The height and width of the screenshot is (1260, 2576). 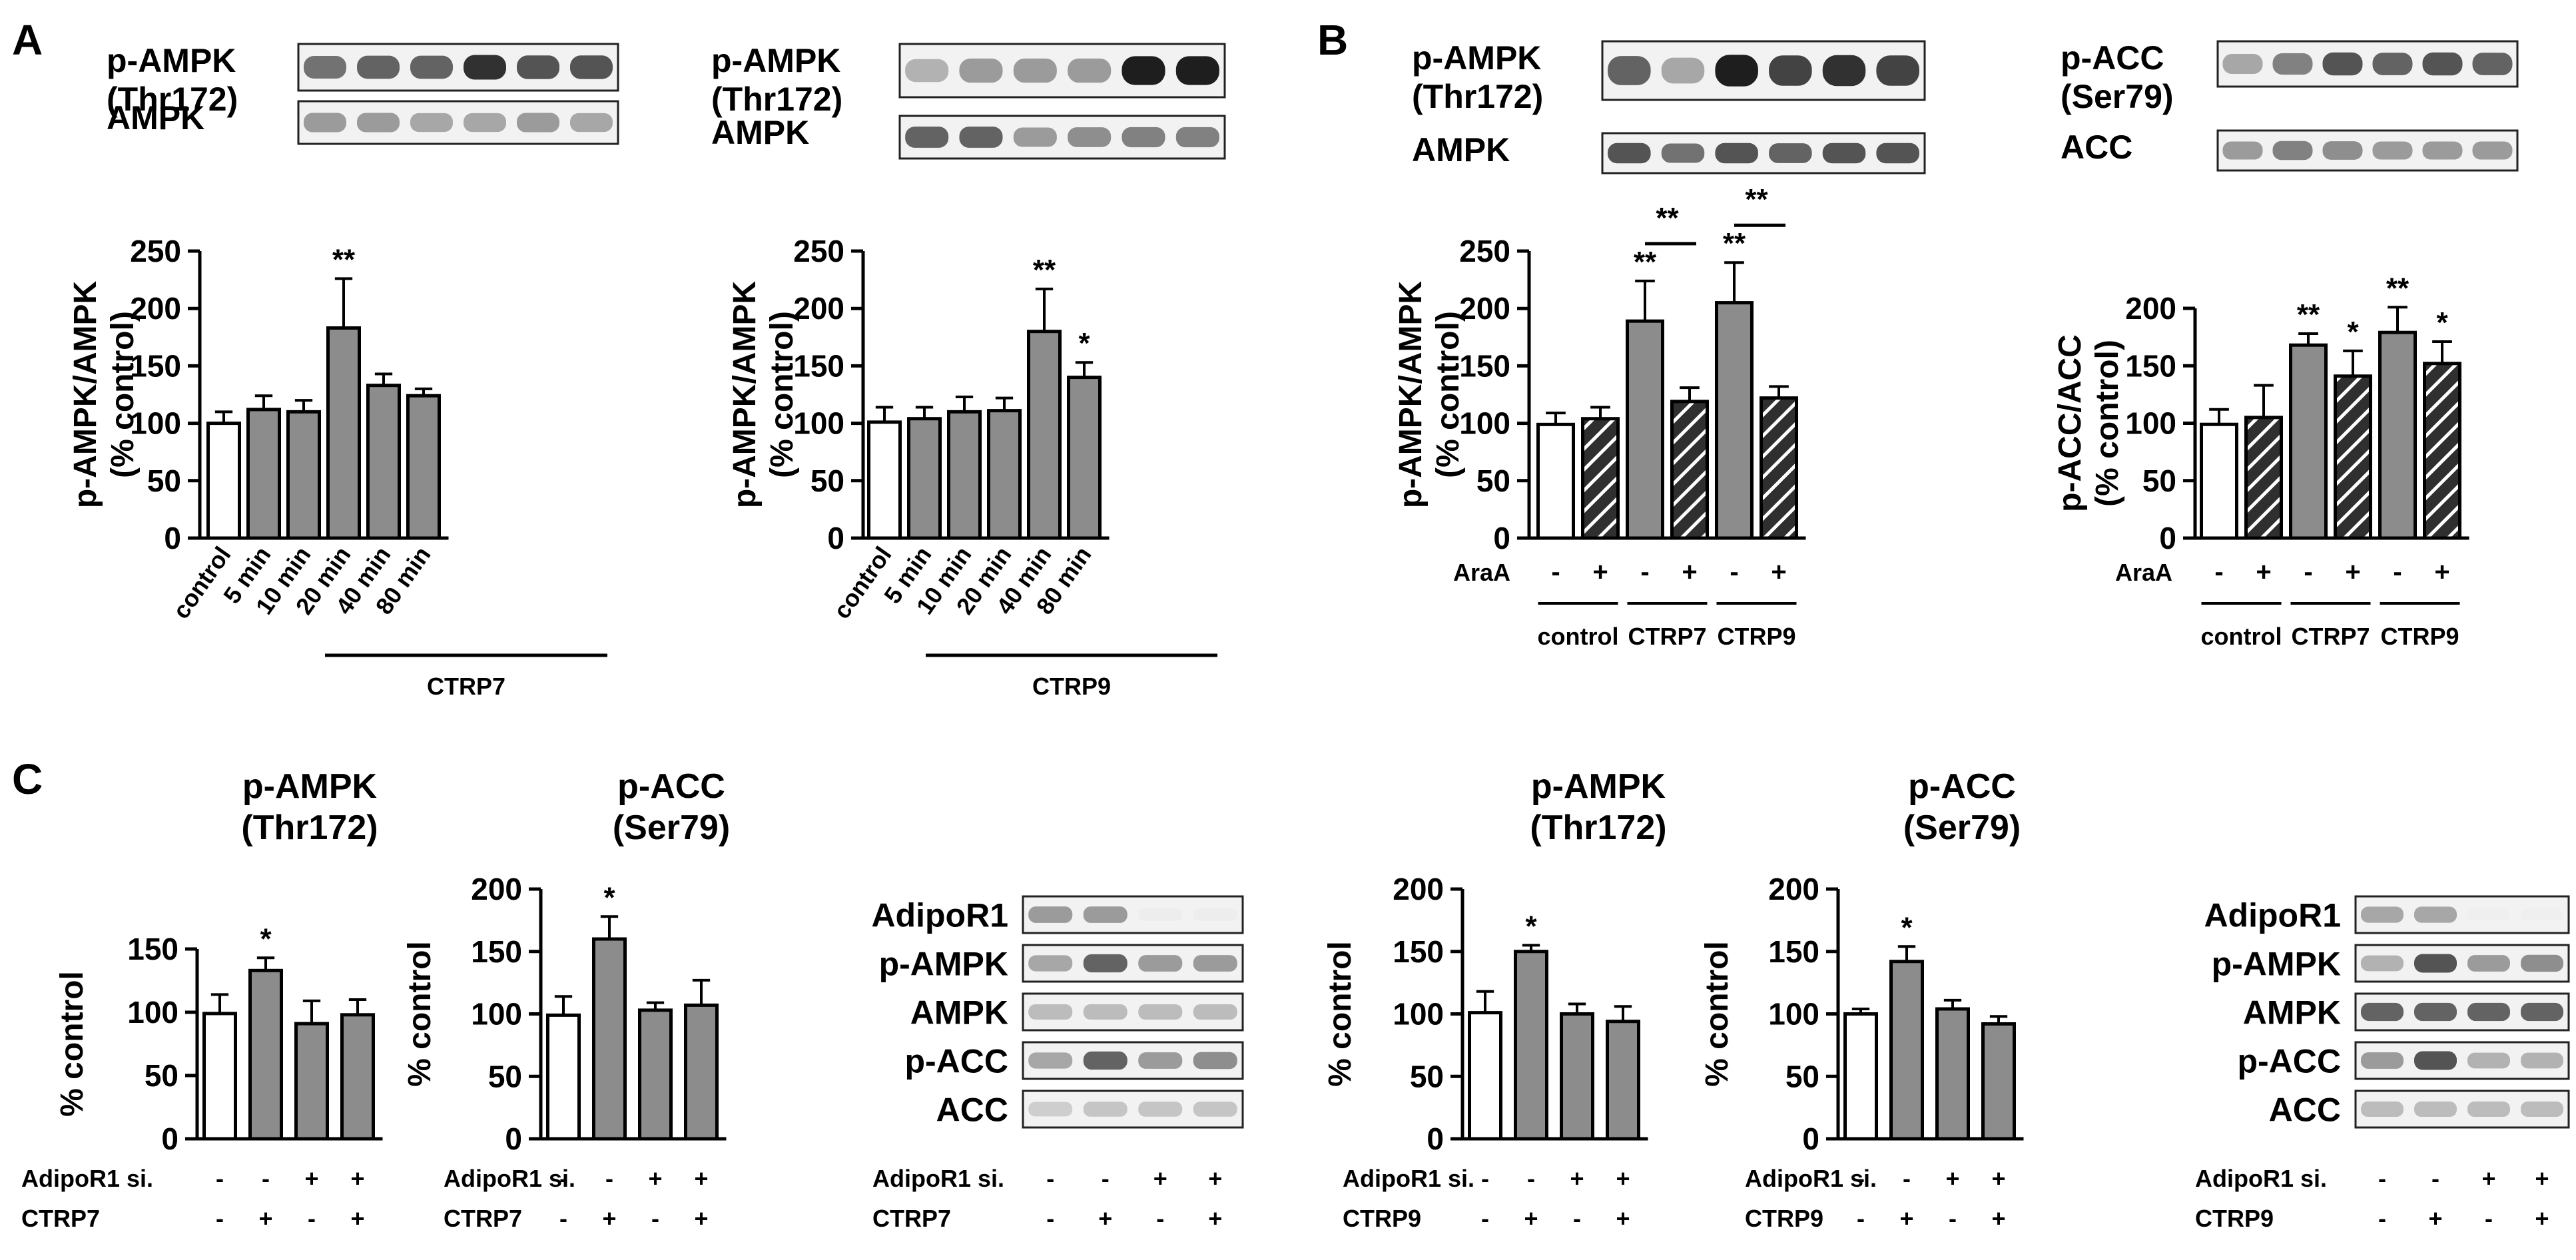 What do you see at coordinates (1071, 686) in the screenshot?
I see `chart-a2-group-label: CTRP9` at bounding box center [1071, 686].